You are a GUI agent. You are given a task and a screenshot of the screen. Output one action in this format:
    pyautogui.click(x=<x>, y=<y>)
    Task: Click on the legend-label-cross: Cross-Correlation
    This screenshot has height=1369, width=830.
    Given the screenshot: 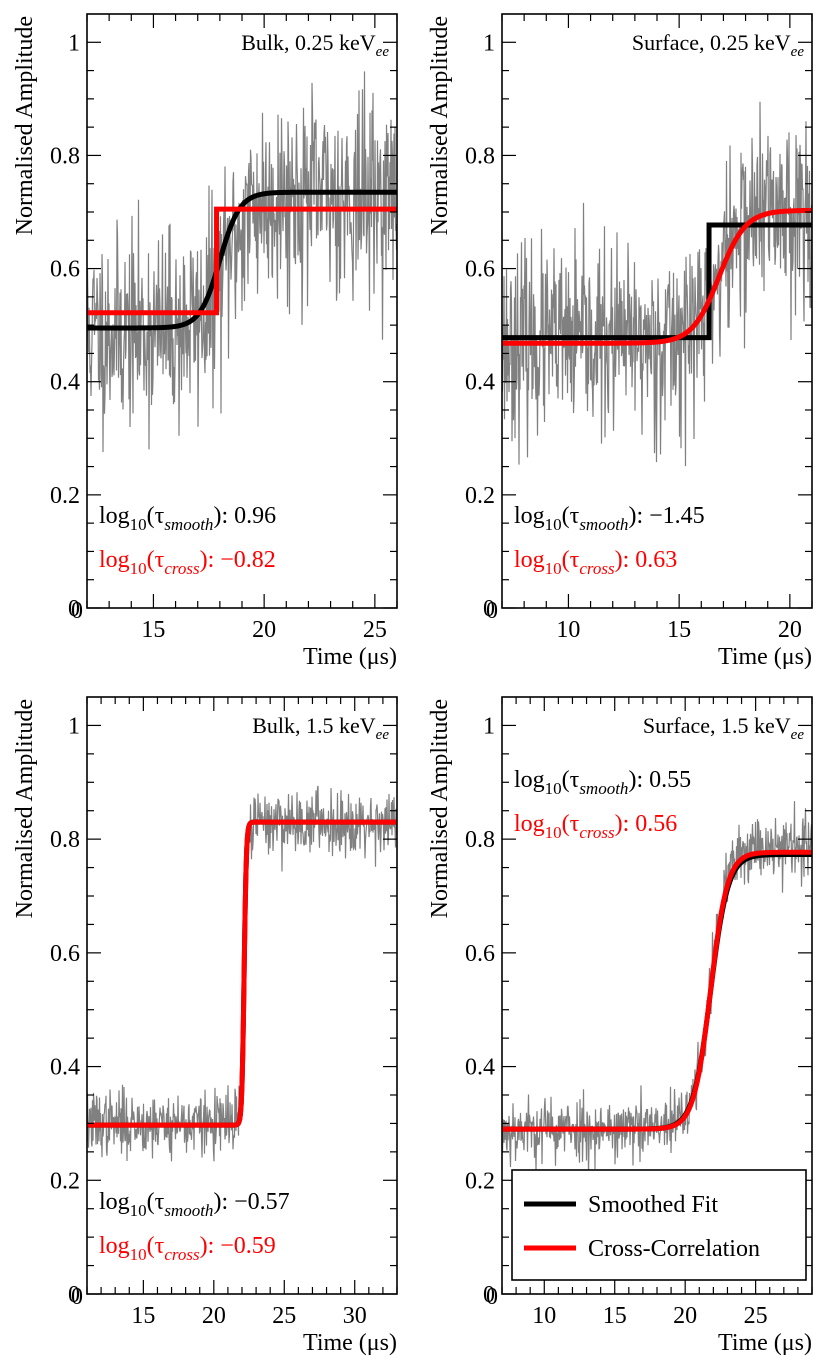 What is the action you would take?
    pyautogui.click(x=674, y=1249)
    